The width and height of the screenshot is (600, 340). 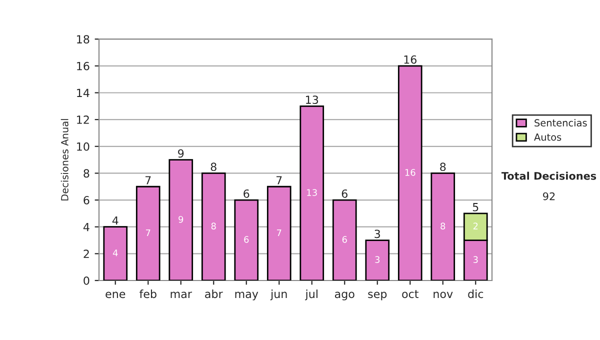 I want to click on data-label: 16, so click(x=410, y=172).